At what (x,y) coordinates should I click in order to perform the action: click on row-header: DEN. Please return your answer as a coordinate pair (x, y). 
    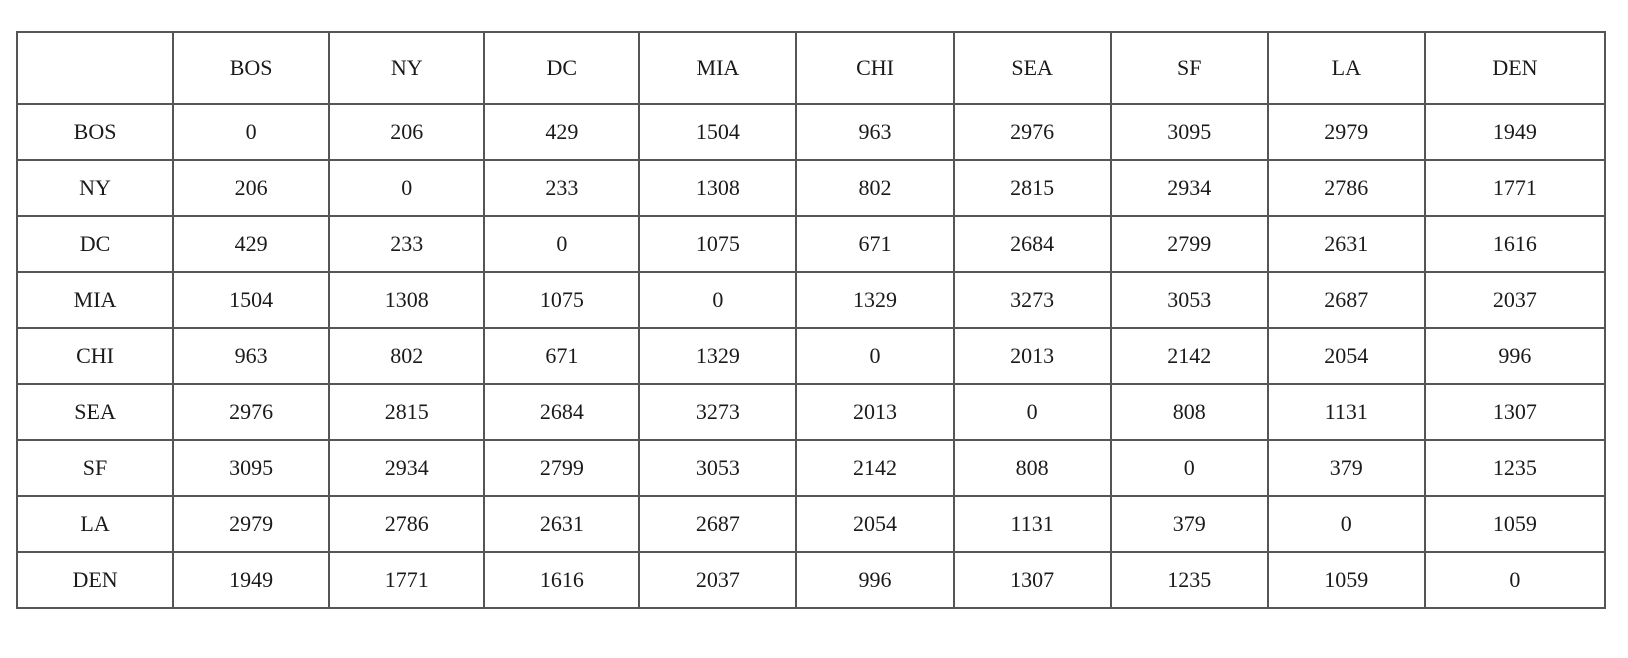
    Looking at the image, I should click on (95, 580).